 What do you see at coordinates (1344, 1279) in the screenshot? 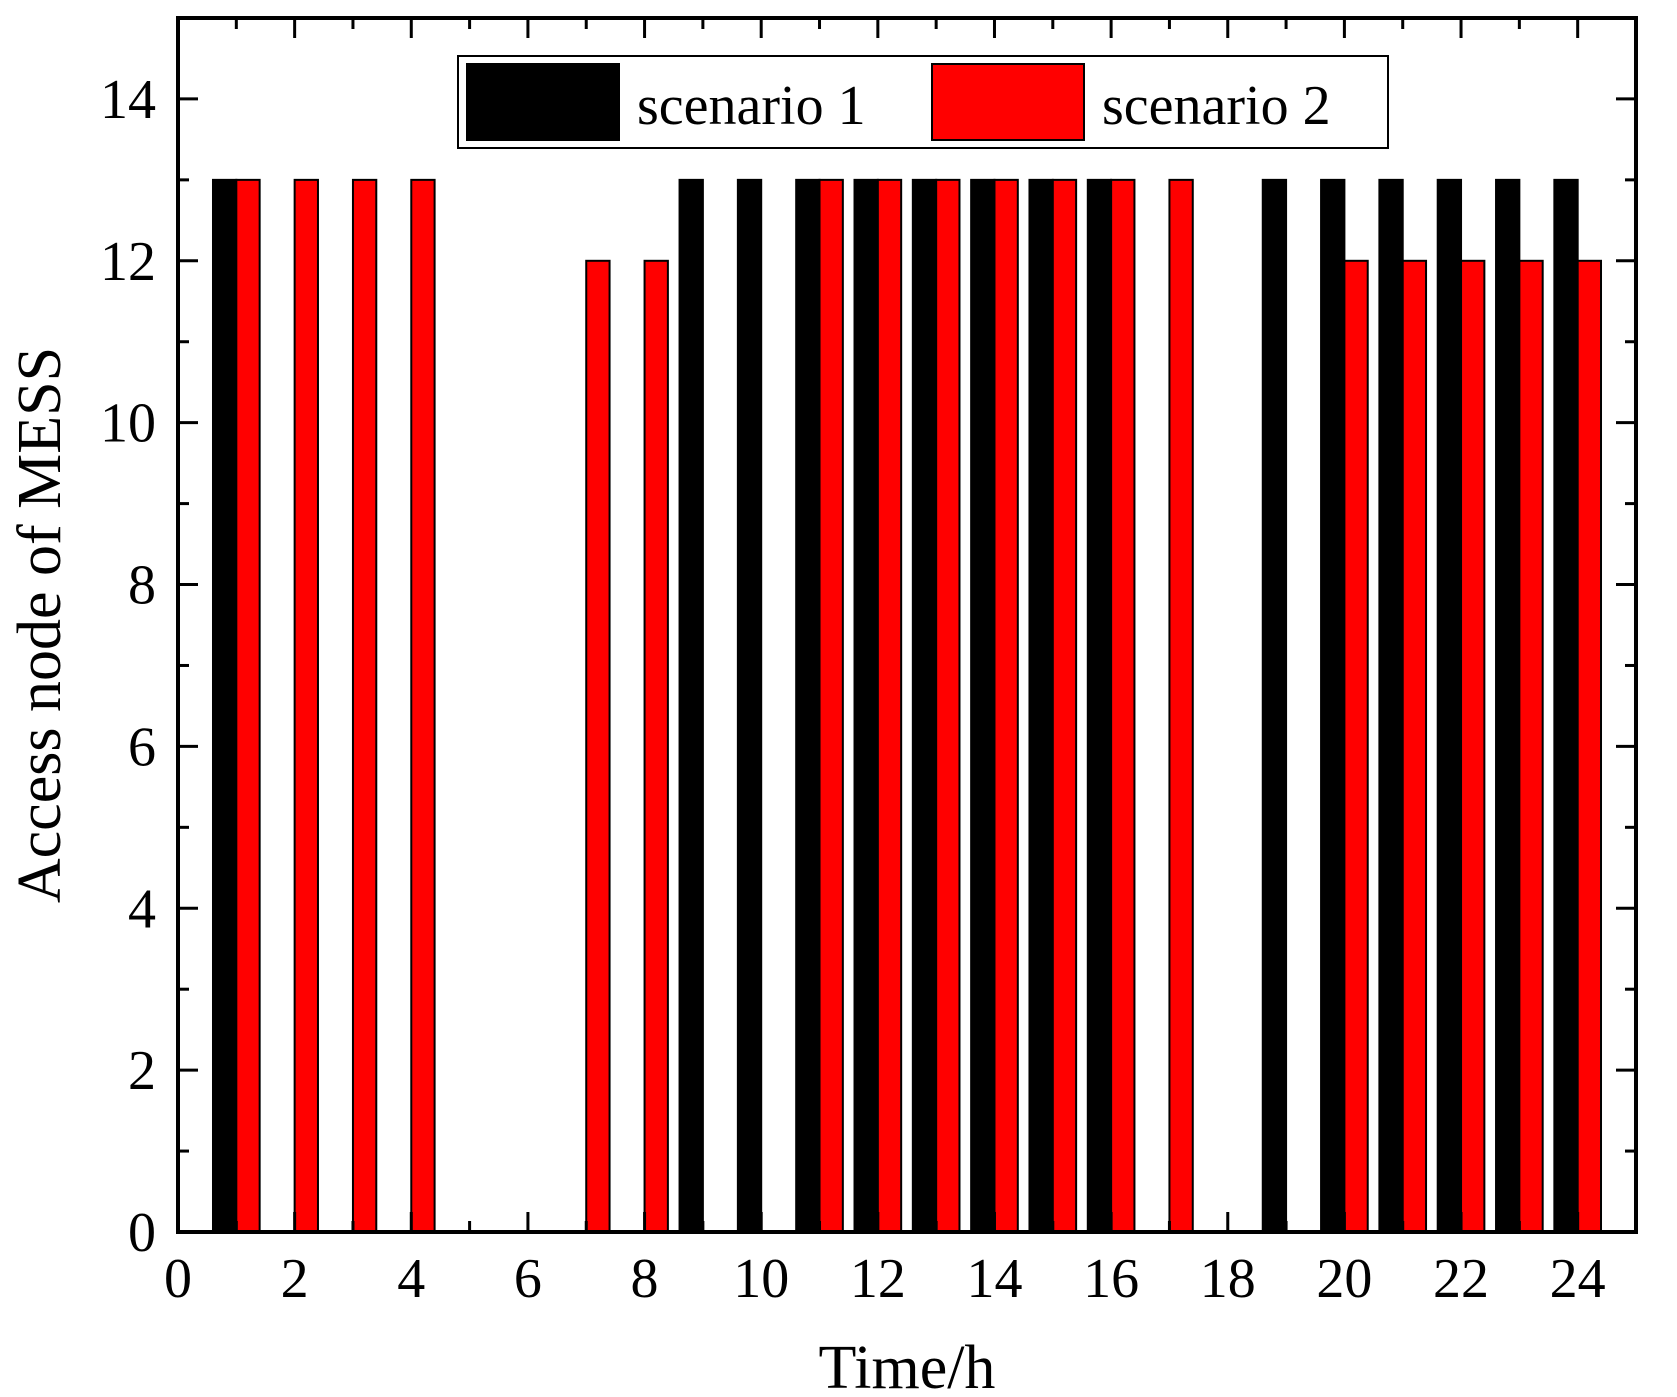
I see `x-tick-label: 20` at bounding box center [1344, 1279].